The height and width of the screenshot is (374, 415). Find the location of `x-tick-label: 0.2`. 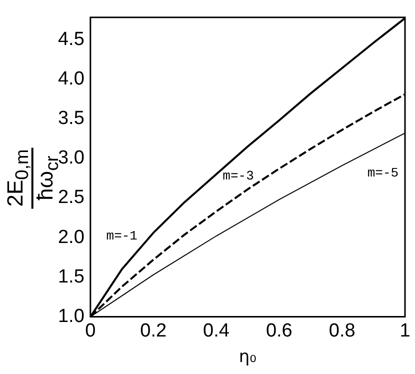

x-tick-label: 0.2 is located at coordinates (153, 331).